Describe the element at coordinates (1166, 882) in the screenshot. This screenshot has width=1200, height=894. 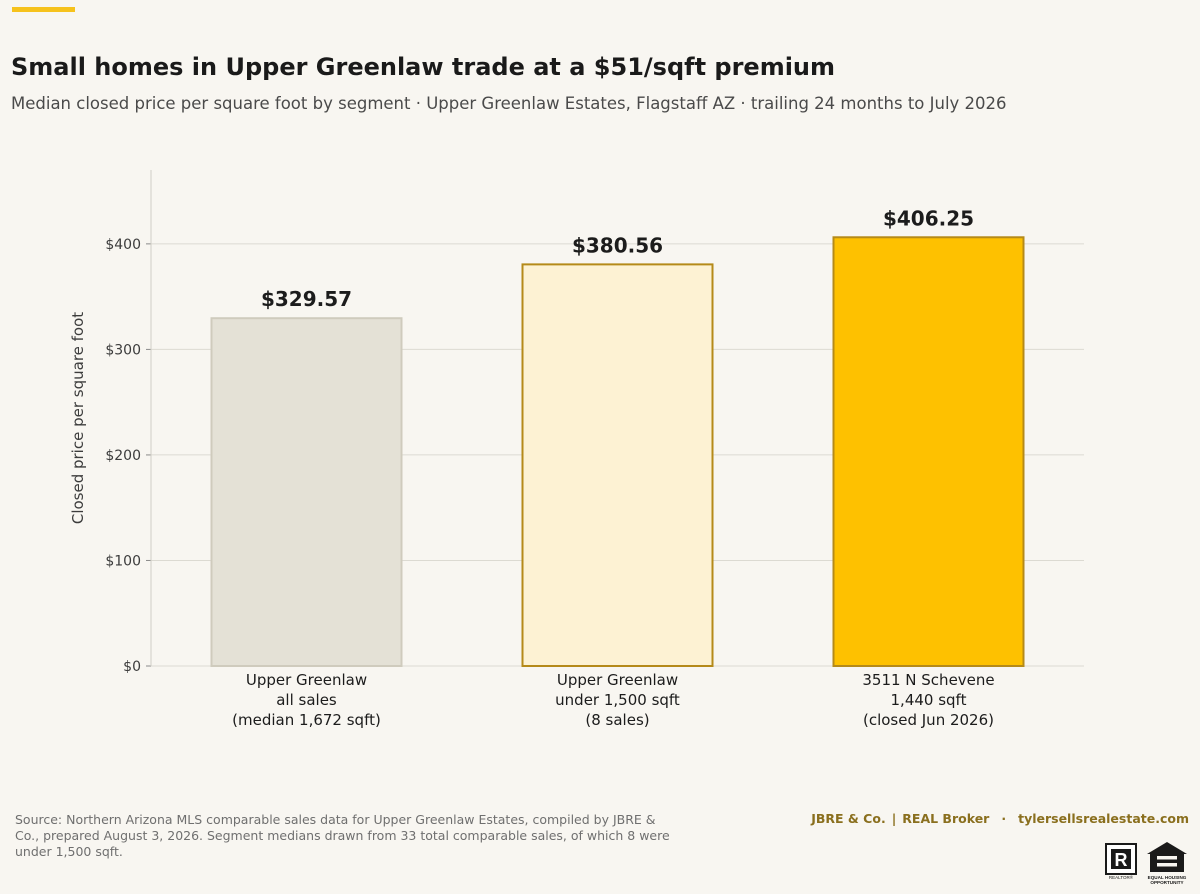
I see `svg-text: OPPORTUNITY` at that location.